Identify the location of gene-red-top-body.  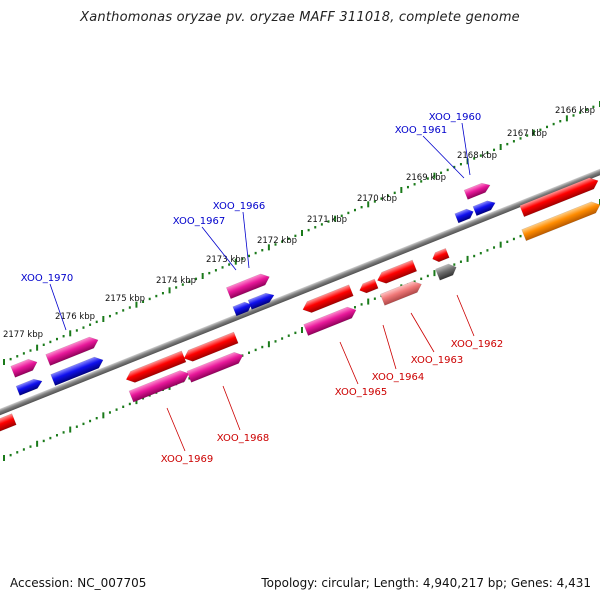
(559, 197).